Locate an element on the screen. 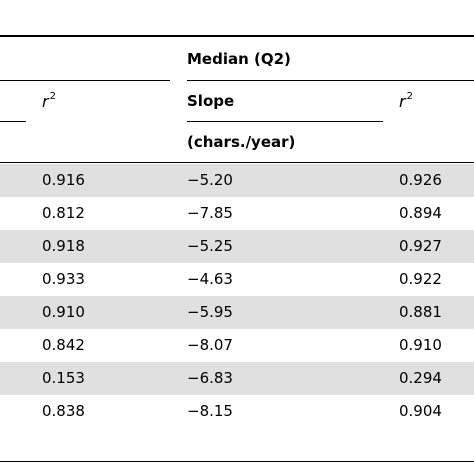 The width and height of the screenshot is (474, 474). slope-cell: −8.07 is located at coordinates (210, 345).